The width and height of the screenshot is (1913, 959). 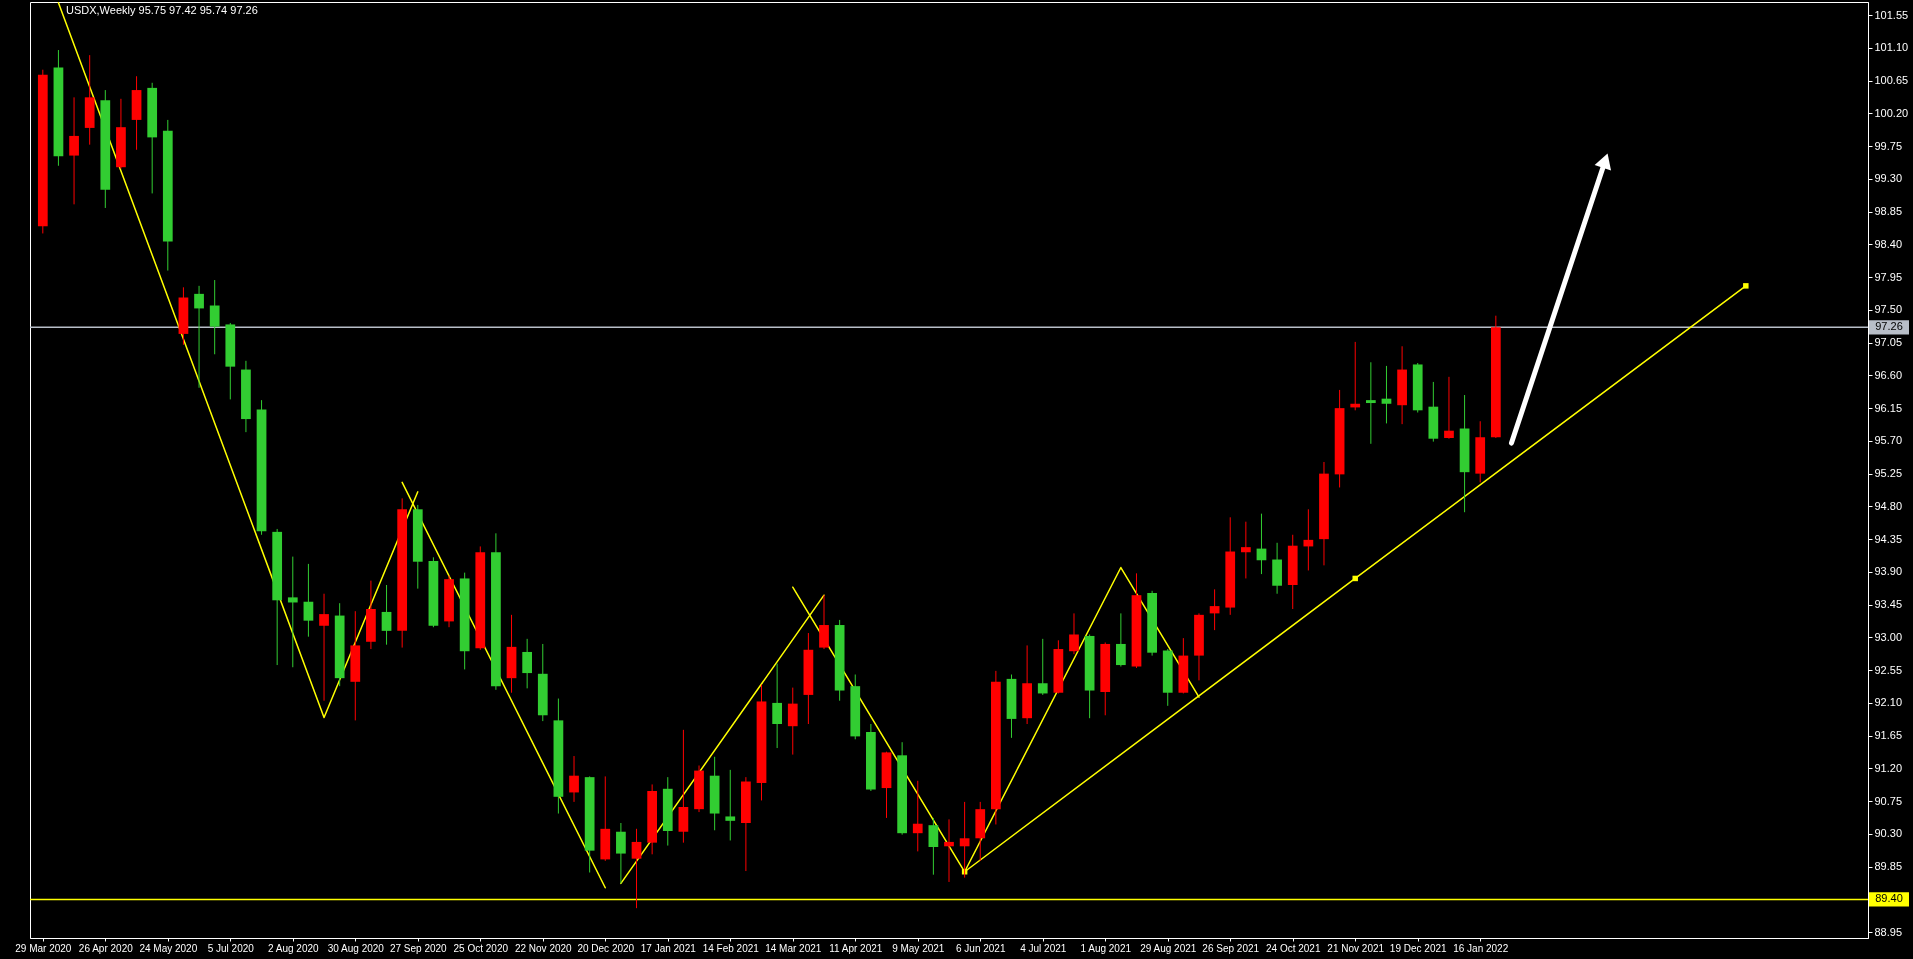 I want to click on x-tick-label: 17 Jan 2021, so click(x=668, y=948).